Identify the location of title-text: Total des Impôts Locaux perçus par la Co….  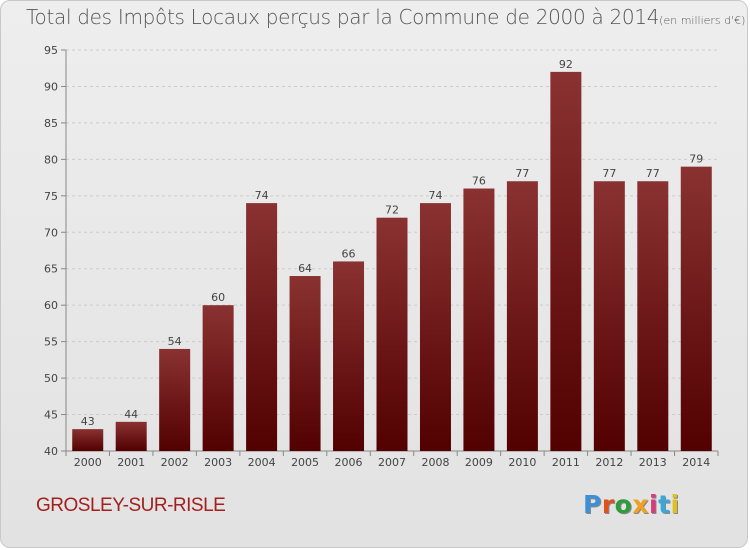
(343, 17).